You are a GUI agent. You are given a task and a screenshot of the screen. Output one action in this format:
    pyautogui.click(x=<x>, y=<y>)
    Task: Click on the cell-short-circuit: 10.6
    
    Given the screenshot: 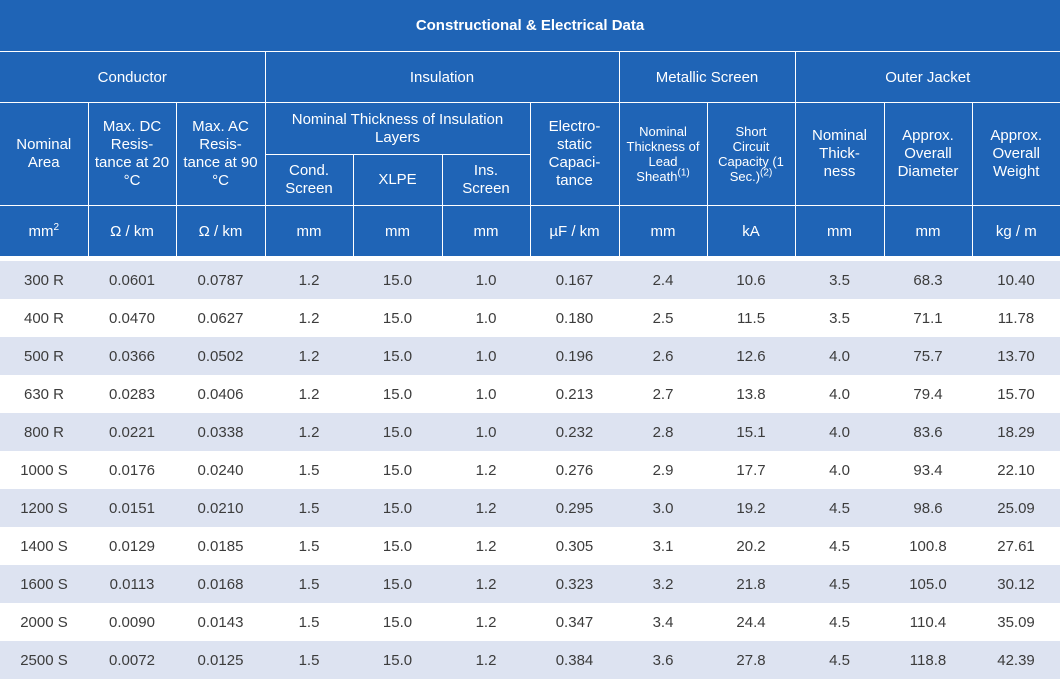 What is the action you would take?
    pyautogui.click(x=751, y=277)
    